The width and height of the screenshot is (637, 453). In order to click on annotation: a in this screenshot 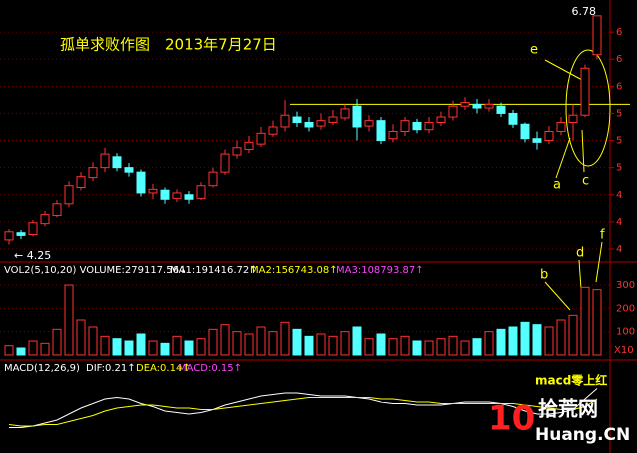, I will do `click(557, 185)`.